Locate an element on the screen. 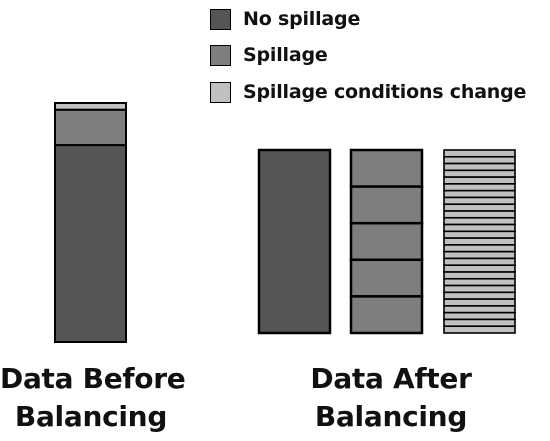  legend-label-spillage-conditions-change: Spillage conditions change is located at coordinates (385, 92).